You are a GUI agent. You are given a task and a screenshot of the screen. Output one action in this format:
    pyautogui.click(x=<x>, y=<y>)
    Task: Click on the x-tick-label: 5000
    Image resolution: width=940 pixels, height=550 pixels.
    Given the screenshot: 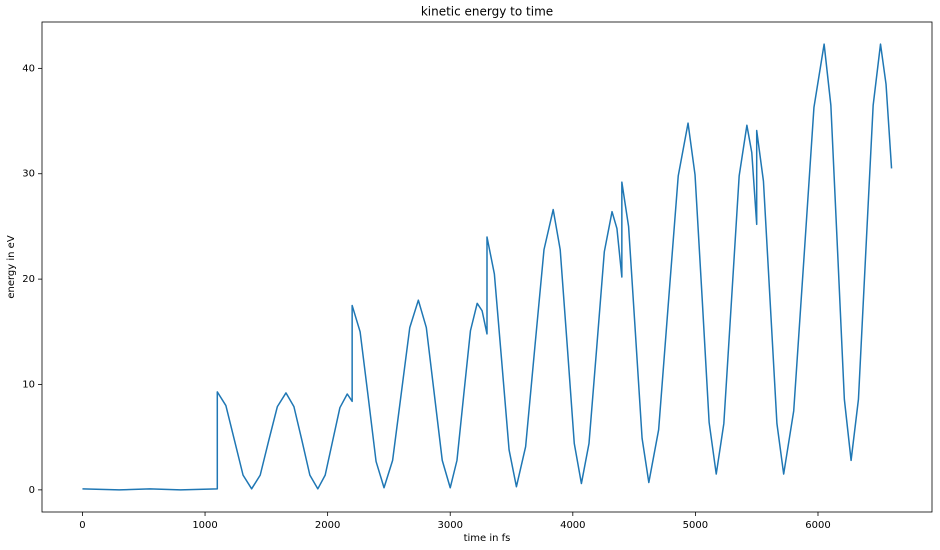 What is the action you would take?
    pyautogui.click(x=695, y=525)
    